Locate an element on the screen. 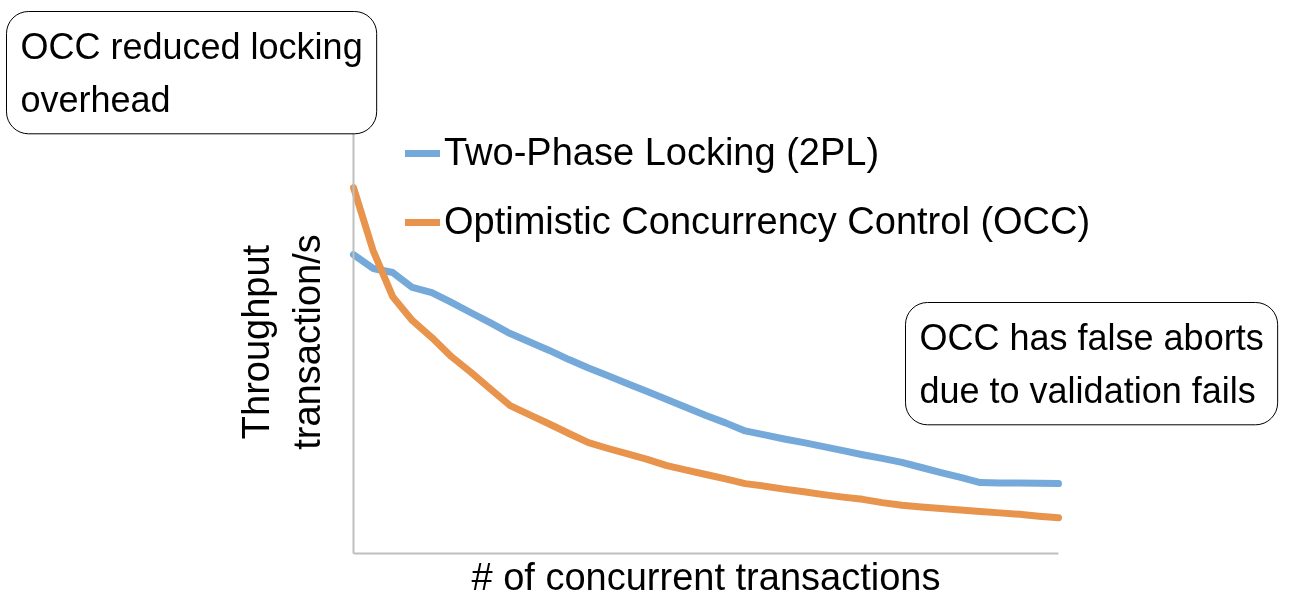  legend-label: Optimistic Concurrency Control (OCC) is located at coordinates (767, 221).